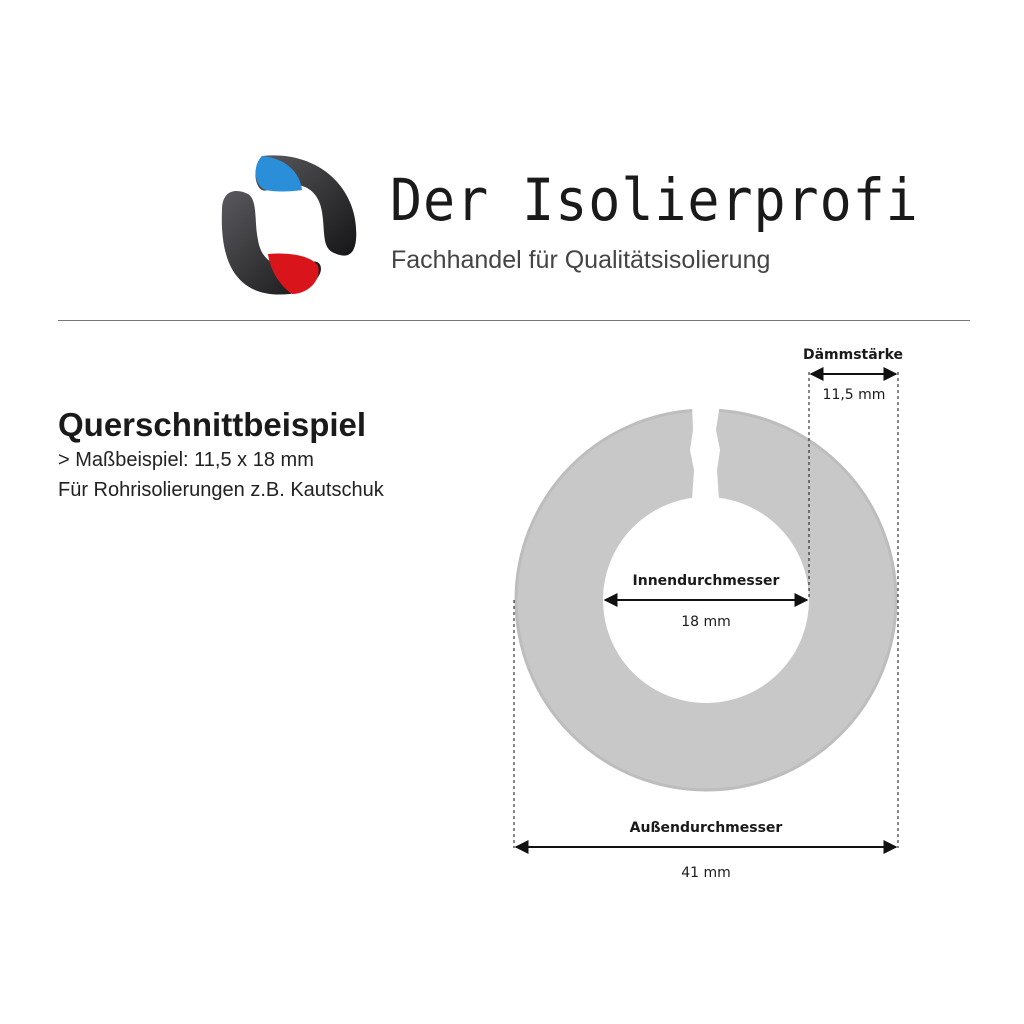  What do you see at coordinates (278, 174) in the screenshot?
I see `logo-blue-accent` at bounding box center [278, 174].